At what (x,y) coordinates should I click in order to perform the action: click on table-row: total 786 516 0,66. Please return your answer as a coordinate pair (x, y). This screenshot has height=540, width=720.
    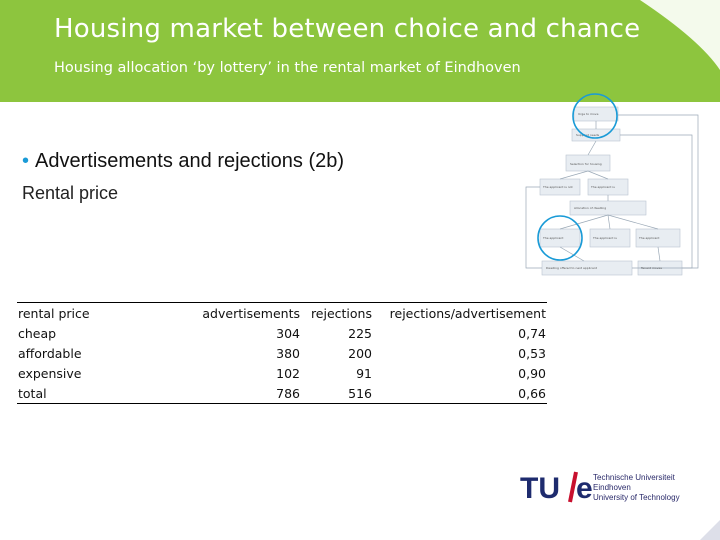
    Looking at the image, I should click on (282, 393).